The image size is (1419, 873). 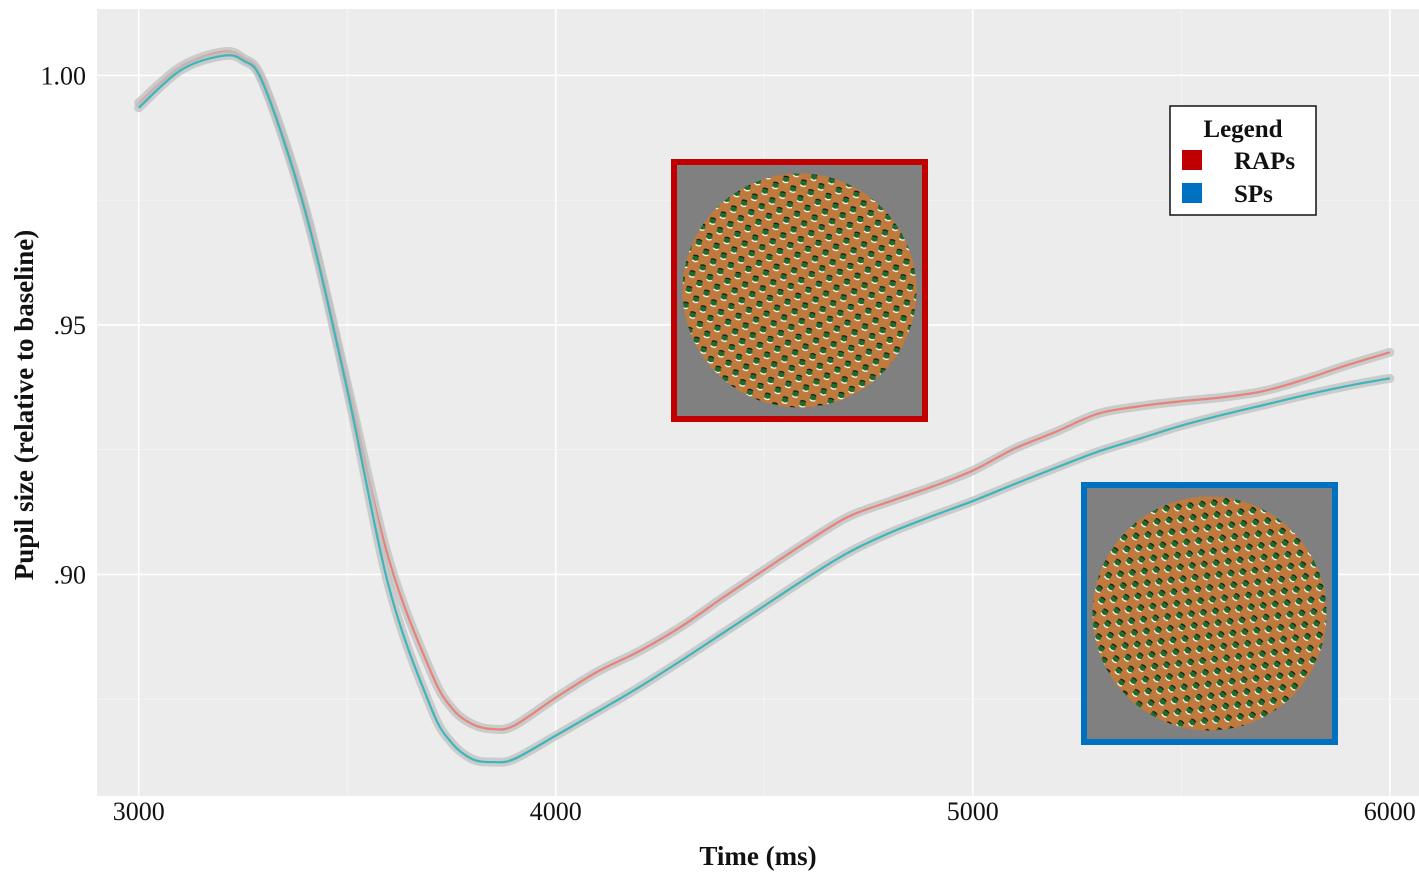 I want to click on y-tick-label: 1.00, so click(x=64, y=75).